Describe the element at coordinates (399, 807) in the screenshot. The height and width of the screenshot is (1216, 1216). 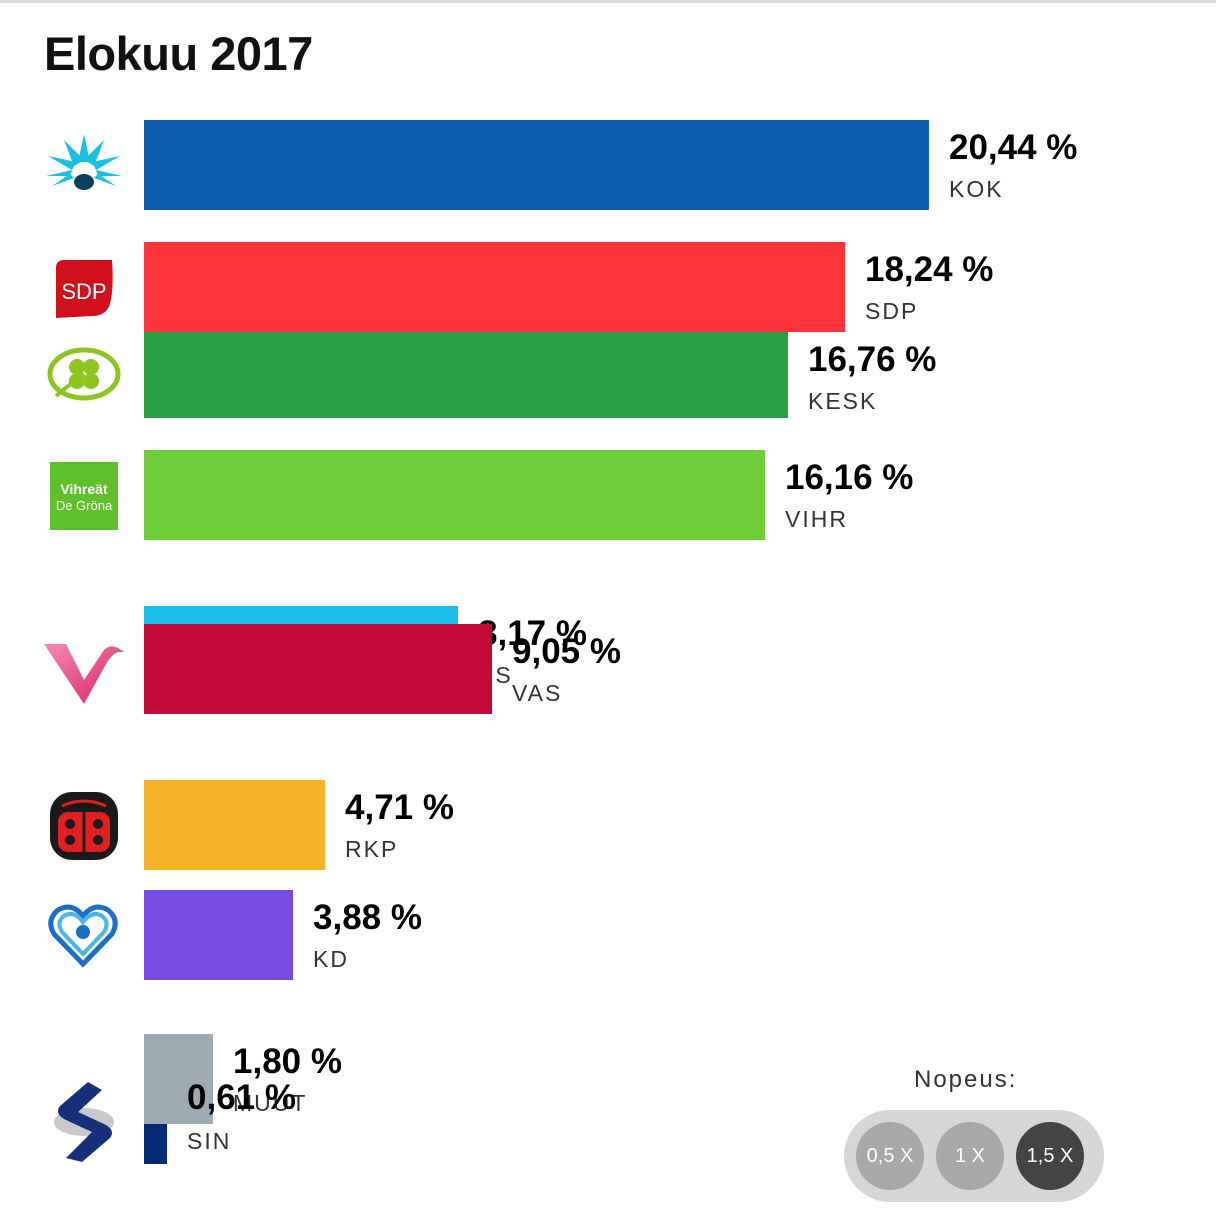
I see `value-label-rkp: 4,71 %` at that location.